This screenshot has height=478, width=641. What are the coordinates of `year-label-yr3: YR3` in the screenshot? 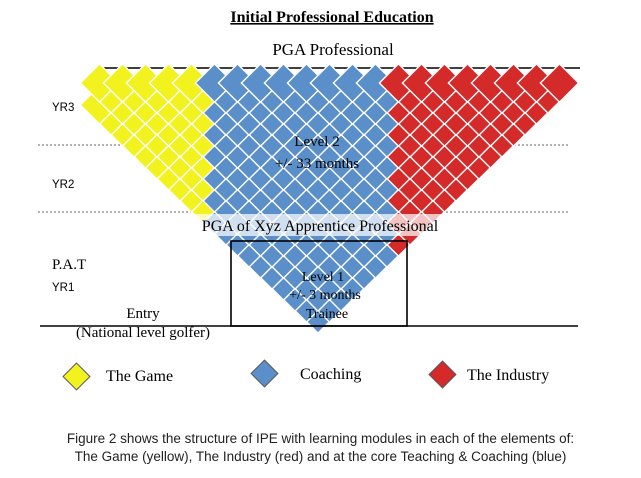 It's located at (63, 108).